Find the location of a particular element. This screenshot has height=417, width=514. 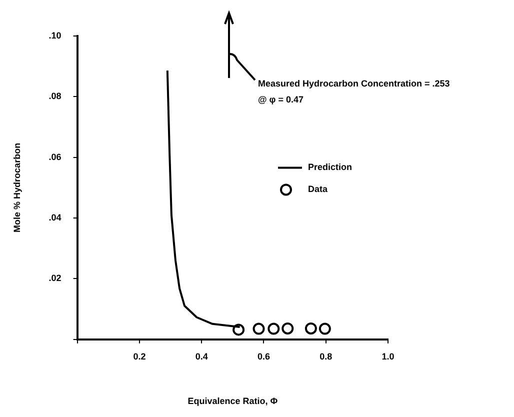

x-tick-label: 0.4 is located at coordinates (201, 356).